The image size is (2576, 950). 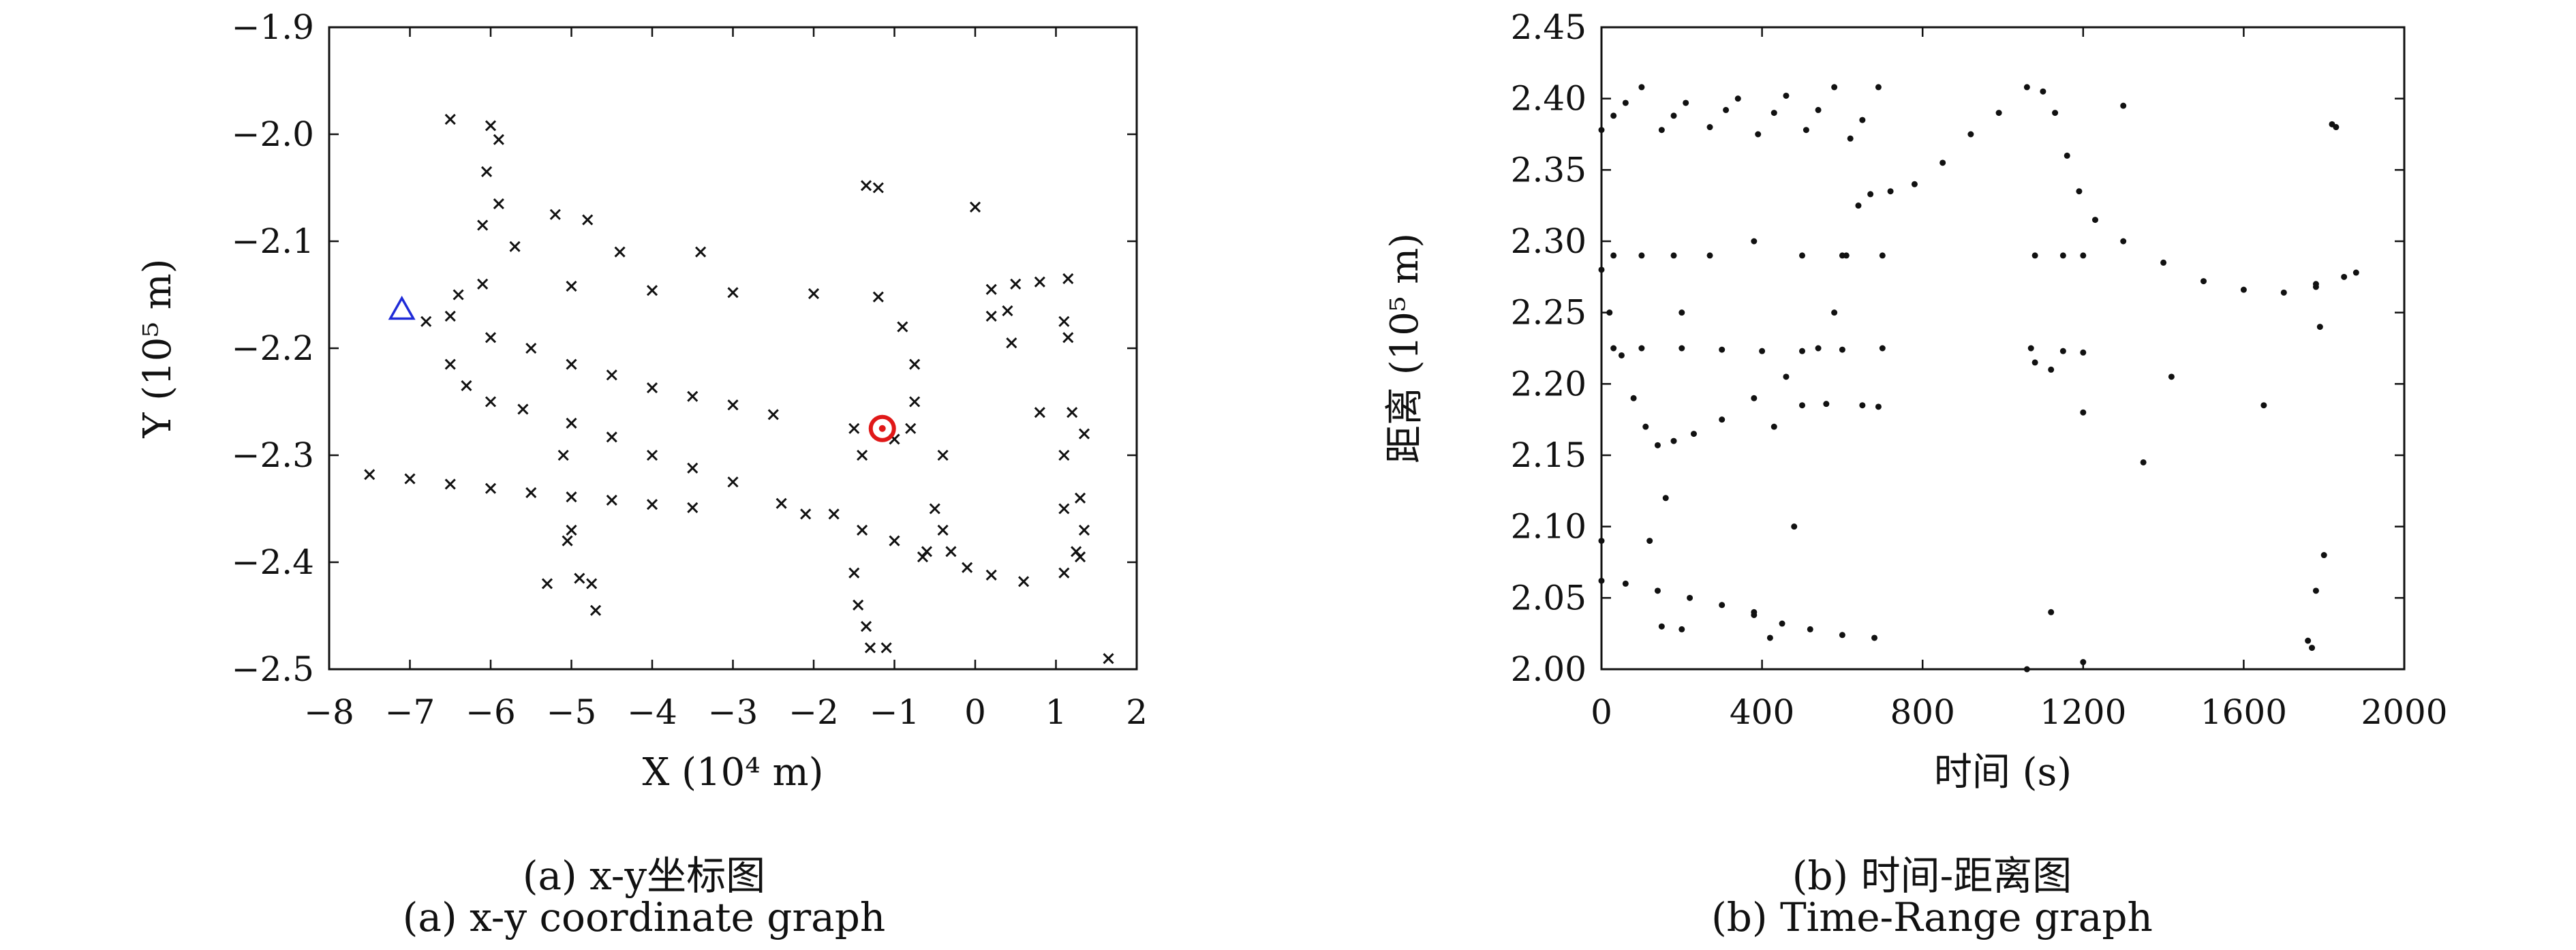 What do you see at coordinates (1549, 241) in the screenshot?
I see `y-tick-label: 2.30` at bounding box center [1549, 241].